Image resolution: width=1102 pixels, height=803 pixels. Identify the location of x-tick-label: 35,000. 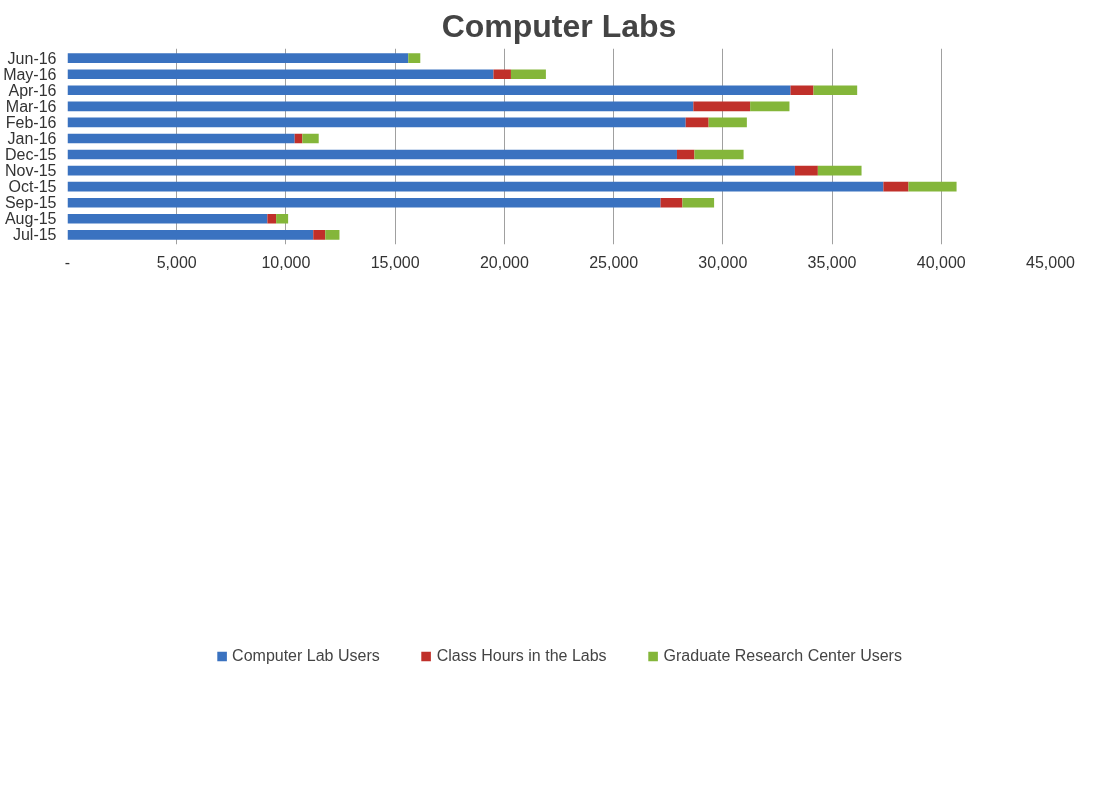
(832, 262).